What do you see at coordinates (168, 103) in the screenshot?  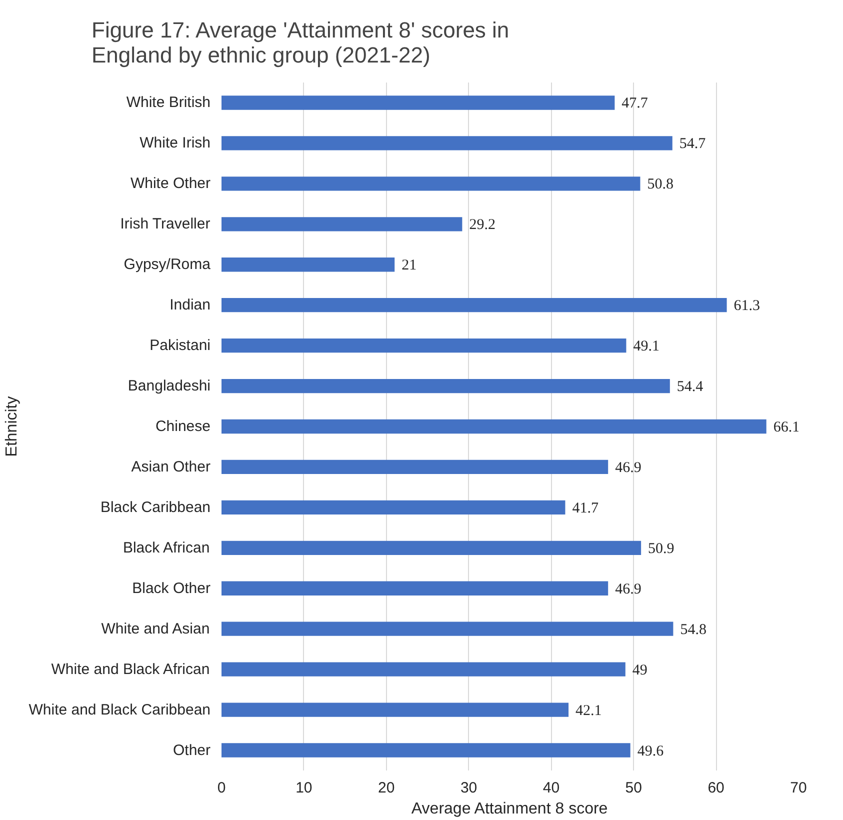 I see `y-tick-label: White British` at bounding box center [168, 103].